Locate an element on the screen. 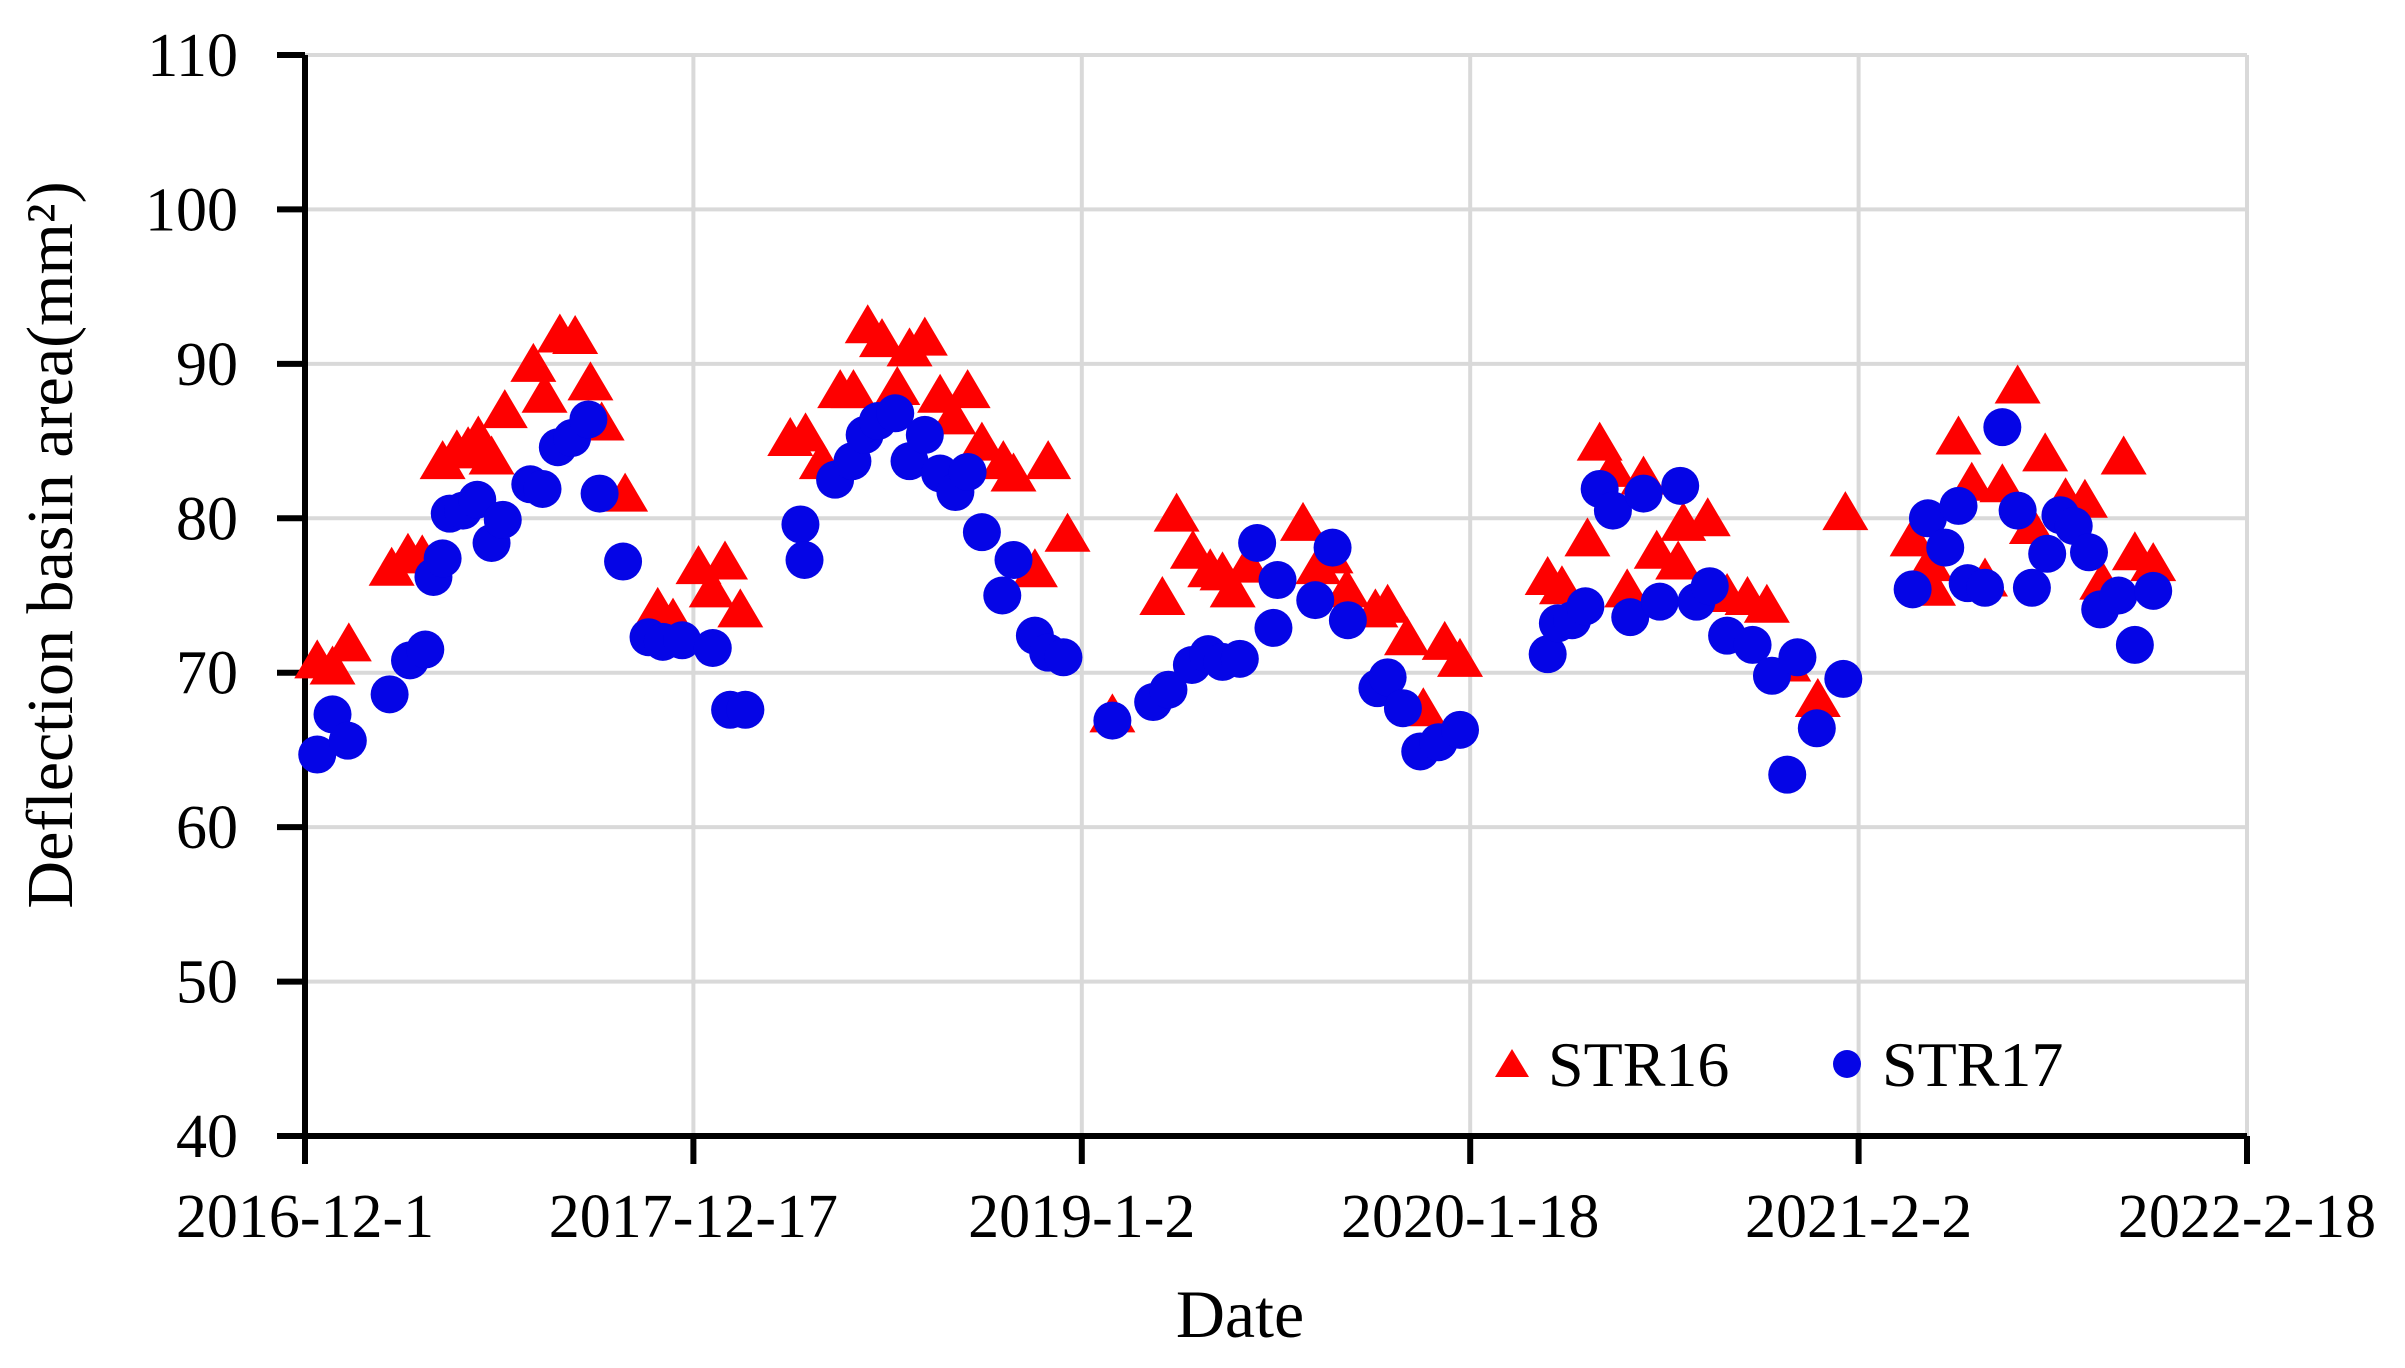 The height and width of the screenshot is (1368, 2405). y-tick-label: 110 is located at coordinates (192, 56).